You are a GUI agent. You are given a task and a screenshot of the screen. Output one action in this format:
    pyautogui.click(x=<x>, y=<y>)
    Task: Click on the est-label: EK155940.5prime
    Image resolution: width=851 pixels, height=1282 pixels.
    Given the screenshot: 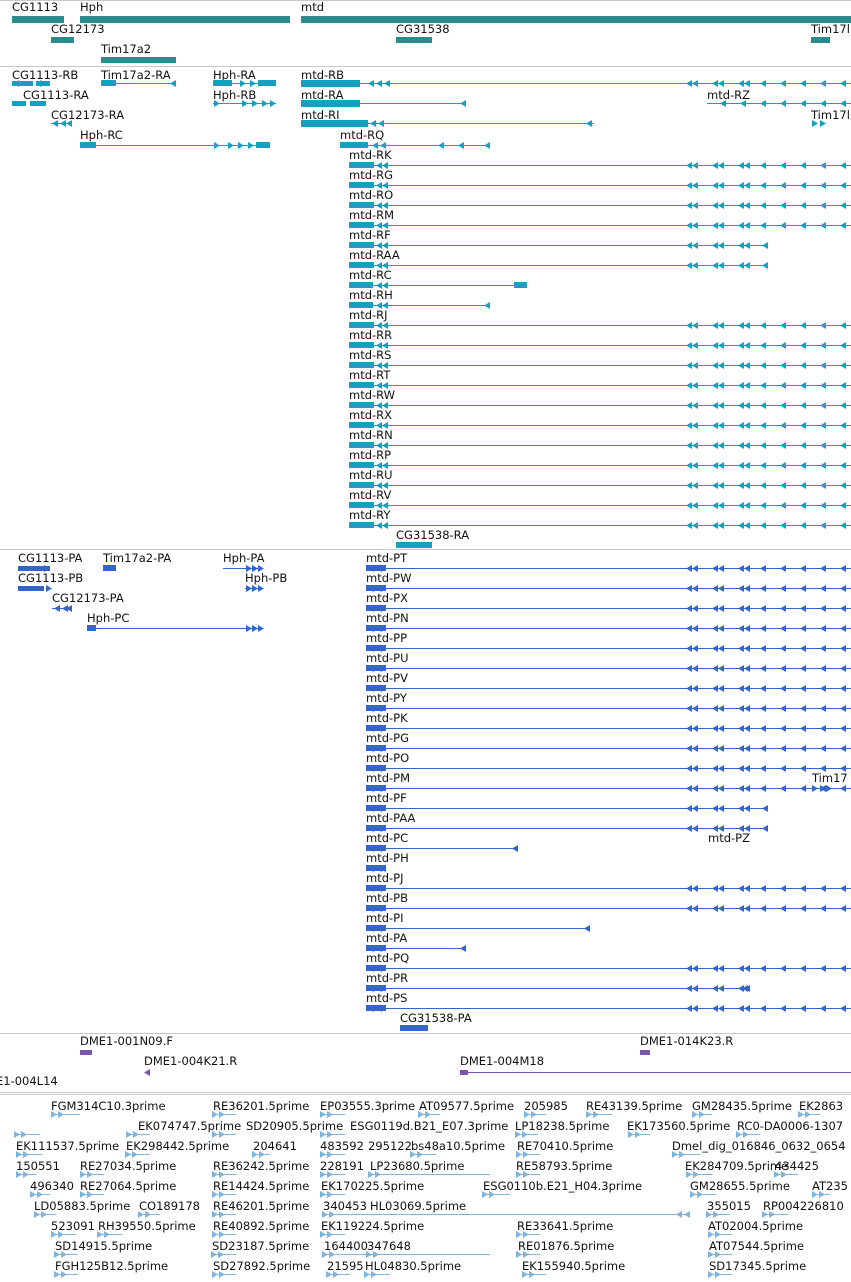 What is the action you would take?
    pyautogui.click(x=574, y=1266)
    